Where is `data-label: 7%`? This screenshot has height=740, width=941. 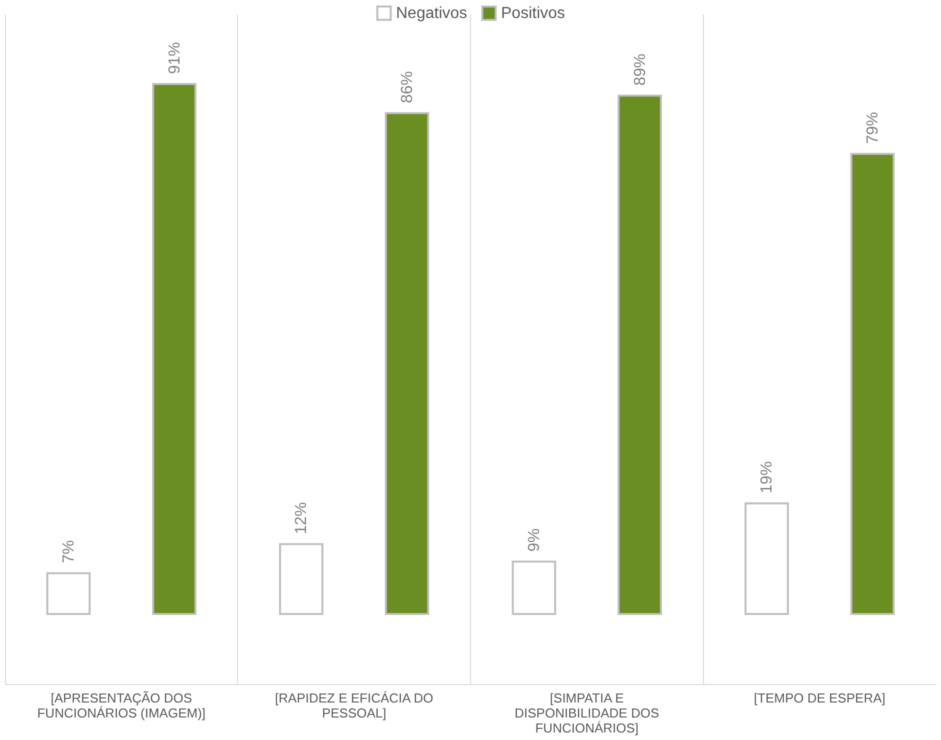 data-label: 7% is located at coordinates (69, 552).